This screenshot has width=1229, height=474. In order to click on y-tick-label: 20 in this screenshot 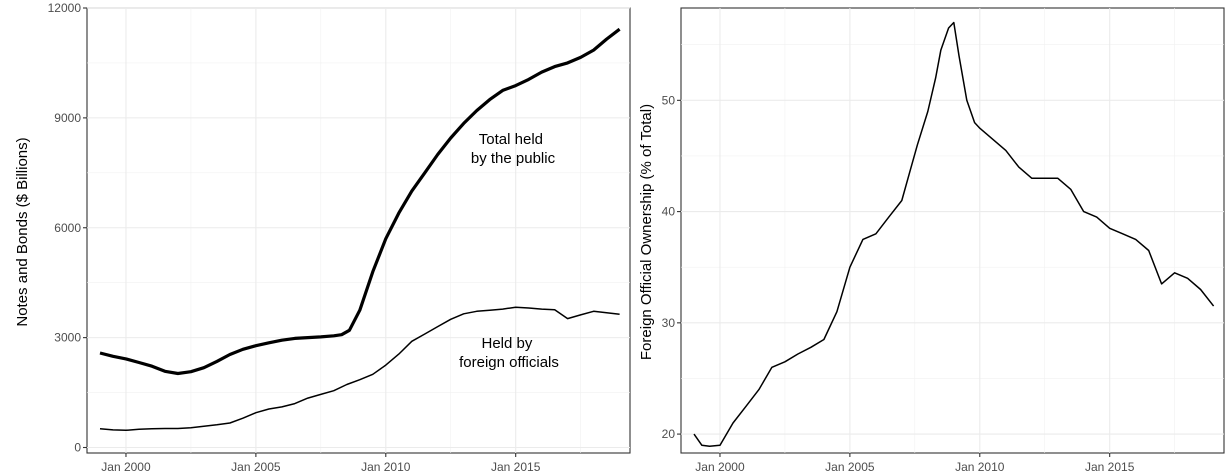, I will do `click(669, 434)`.